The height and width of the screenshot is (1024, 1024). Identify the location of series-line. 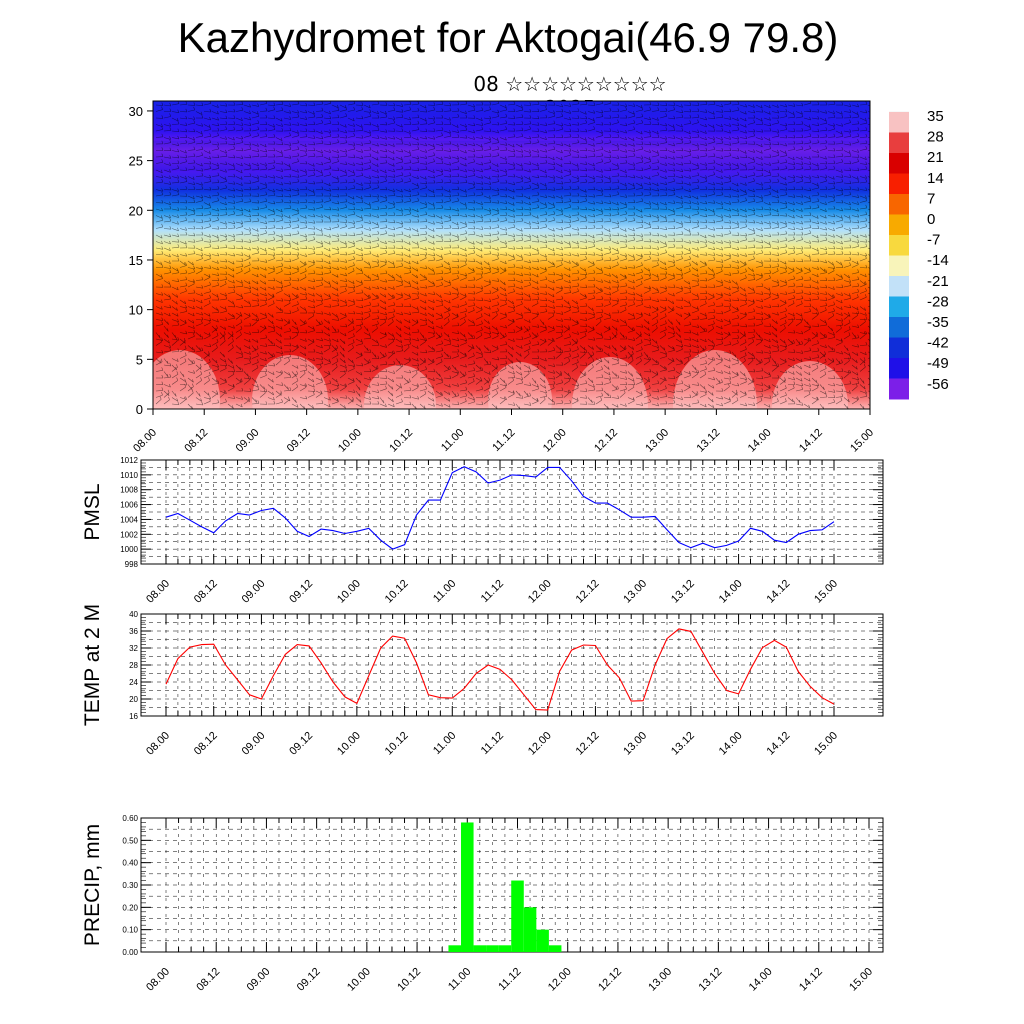
(500, 508).